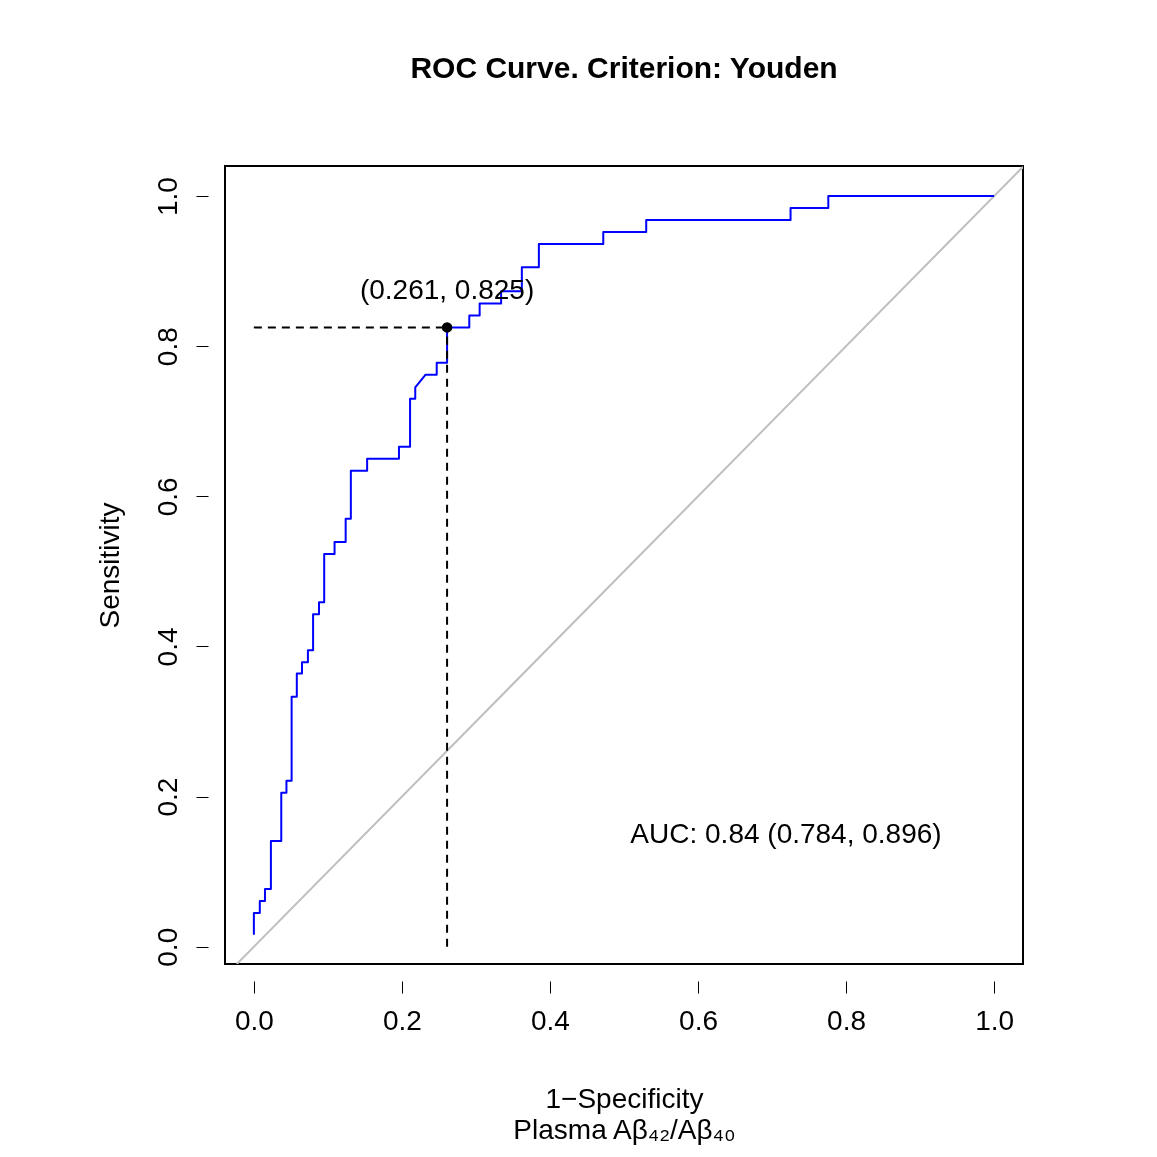  Describe the element at coordinates (167, 497) in the screenshot. I see `y-tick-label: 0.6` at that location.